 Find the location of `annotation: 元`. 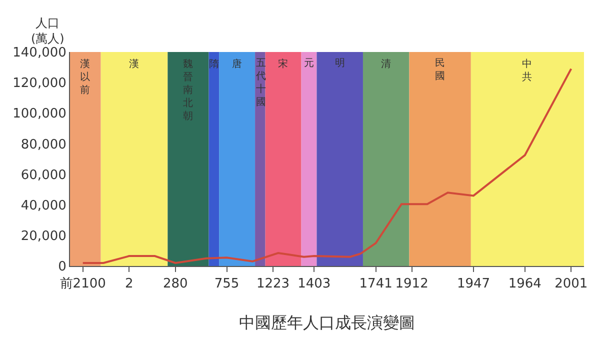

annotation: 元 is located at coordinates (309, 63).